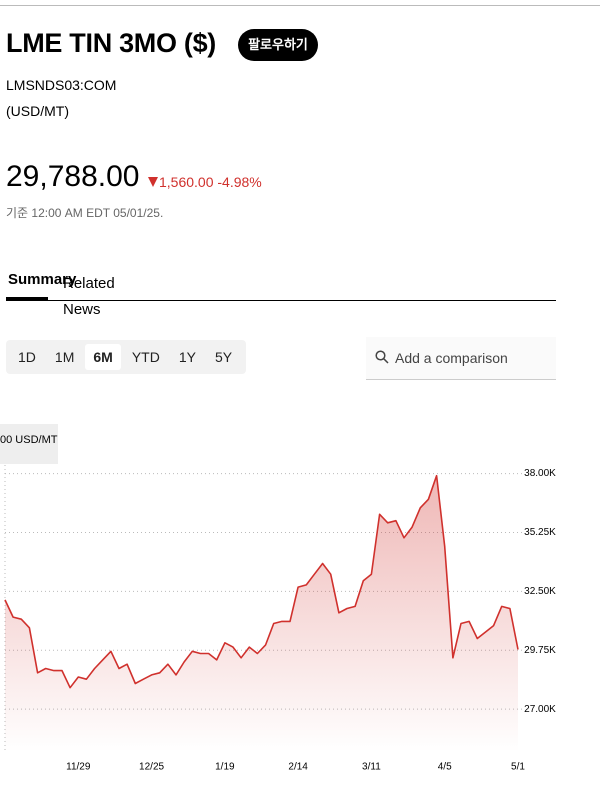 The height and width of the screenshot is (794, 600). What do you see at coordinates (382, 357) in the screenshot?
I see `search-icon` at bounding box center [382, 357].